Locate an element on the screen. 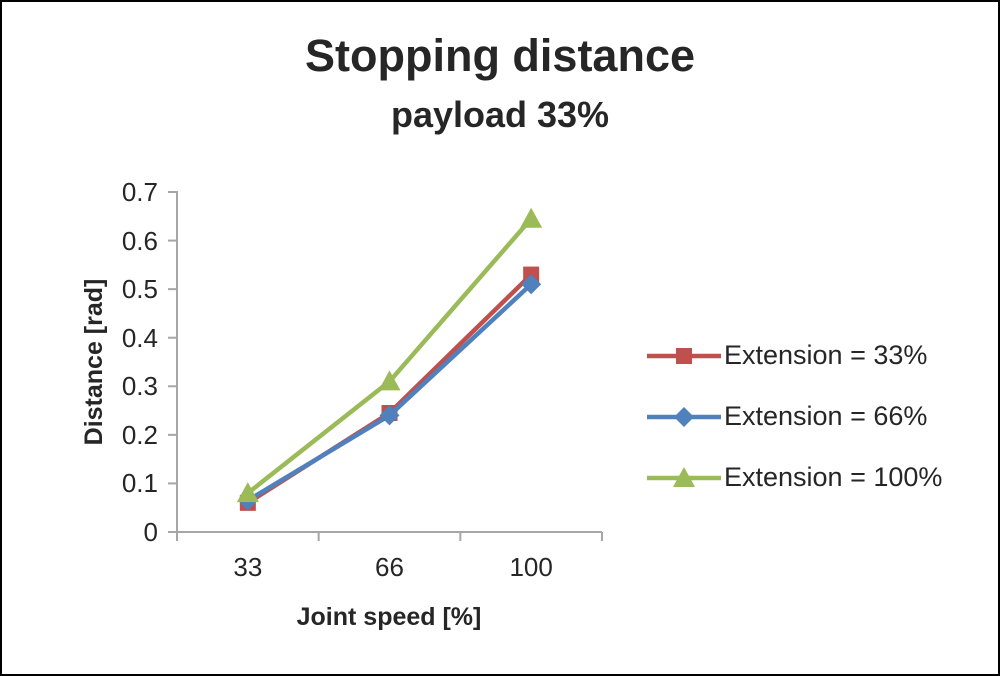 This screenshot has height=676, width=1000. x-tick-label: 33 is located at coordinates (248, 567).